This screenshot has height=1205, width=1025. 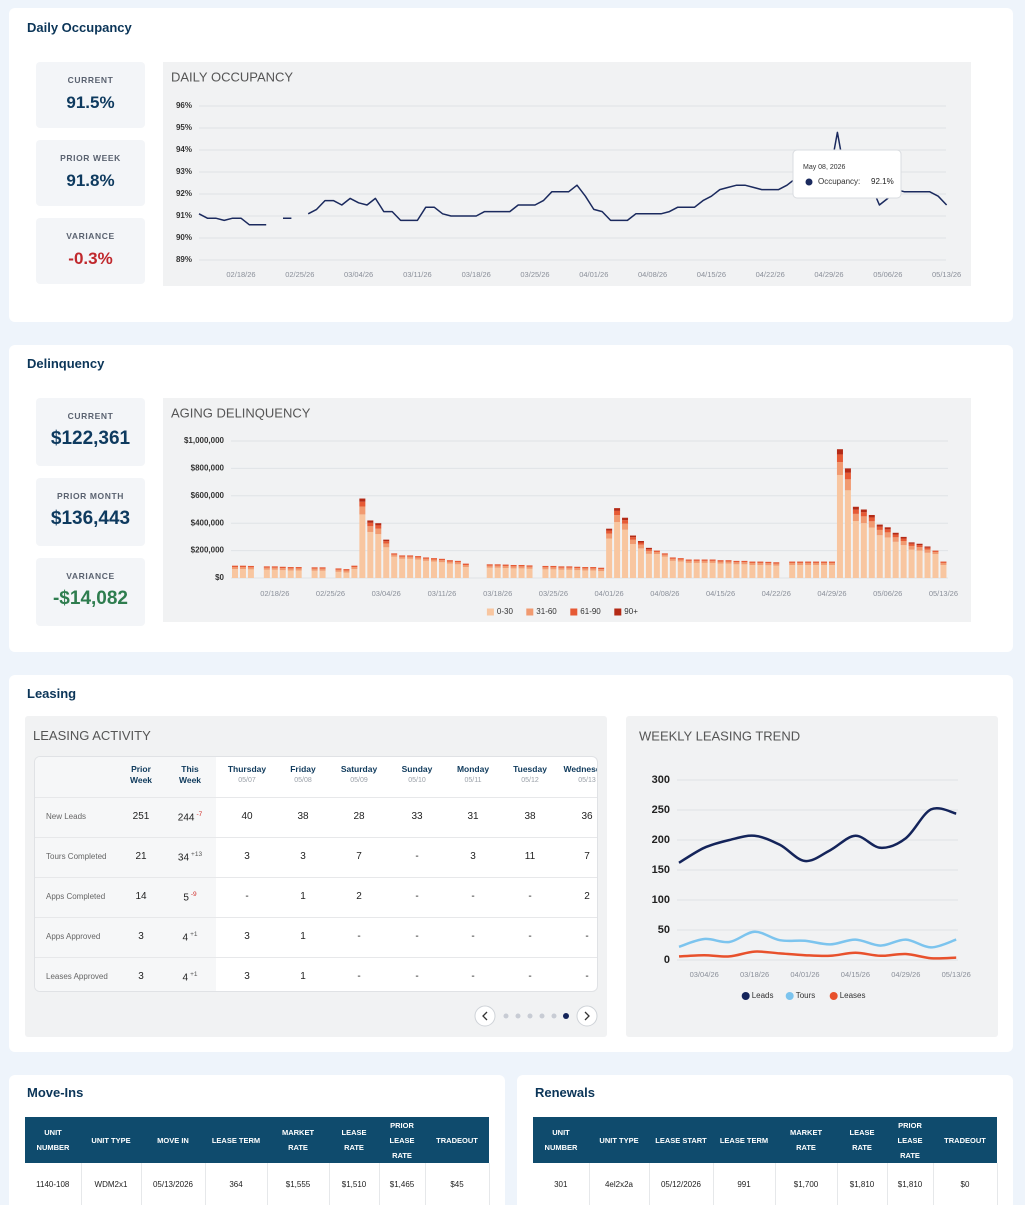 What do you see at coordinates (587, 856) in the screenshot?
I see `cell-value: 7` at bounding box center [587, 856].